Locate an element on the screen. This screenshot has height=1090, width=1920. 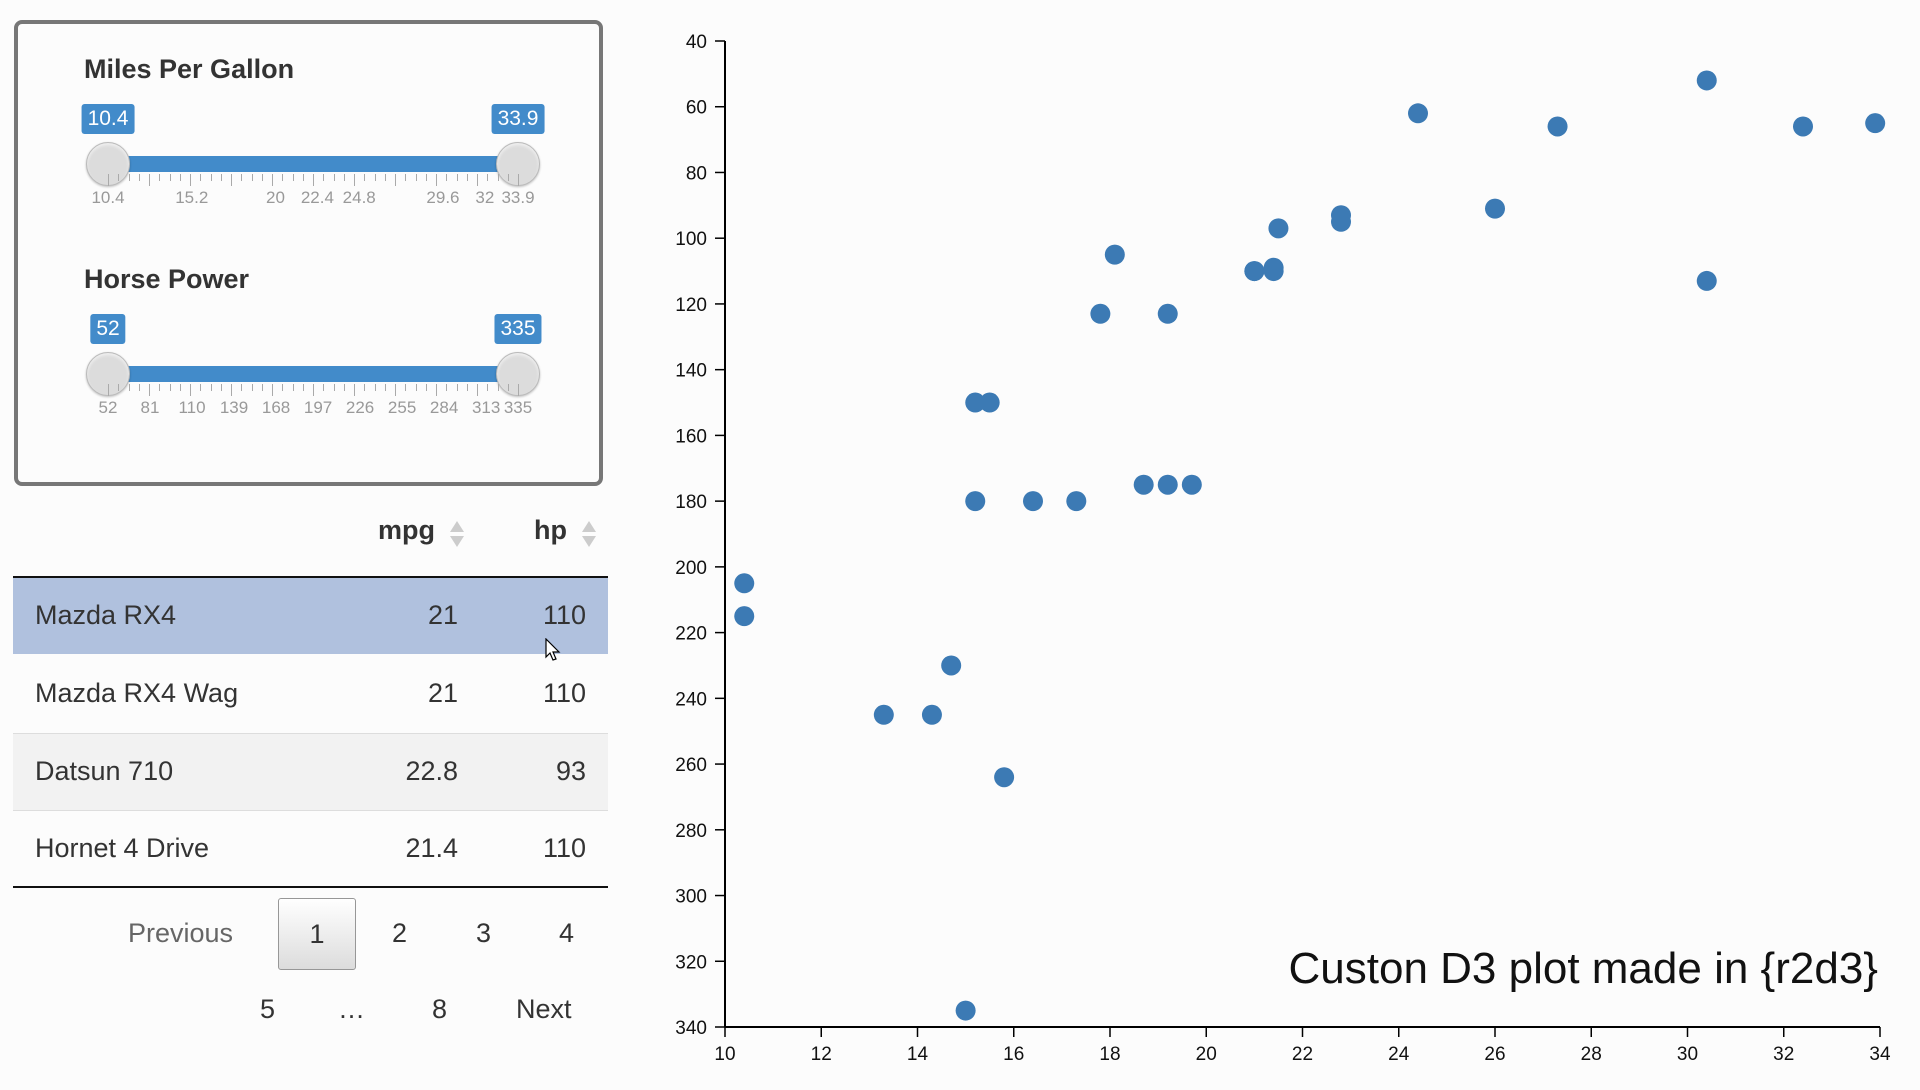
y-tick-label: 40 is located at coordinates (696, 42).